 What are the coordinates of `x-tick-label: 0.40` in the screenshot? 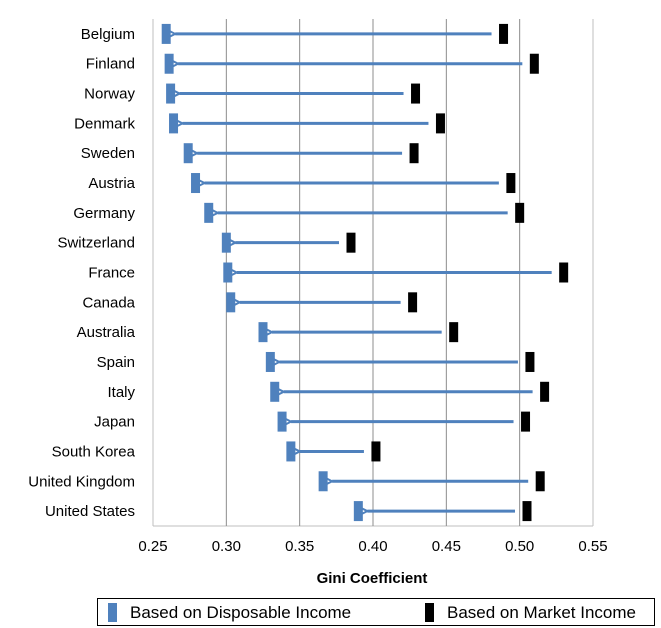 It's located at (372, 546).